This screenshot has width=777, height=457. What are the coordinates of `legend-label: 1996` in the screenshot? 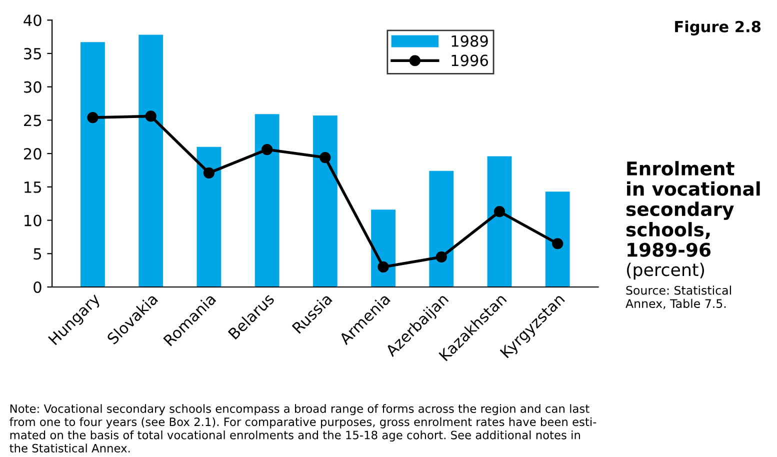 It's located at (470, 60).